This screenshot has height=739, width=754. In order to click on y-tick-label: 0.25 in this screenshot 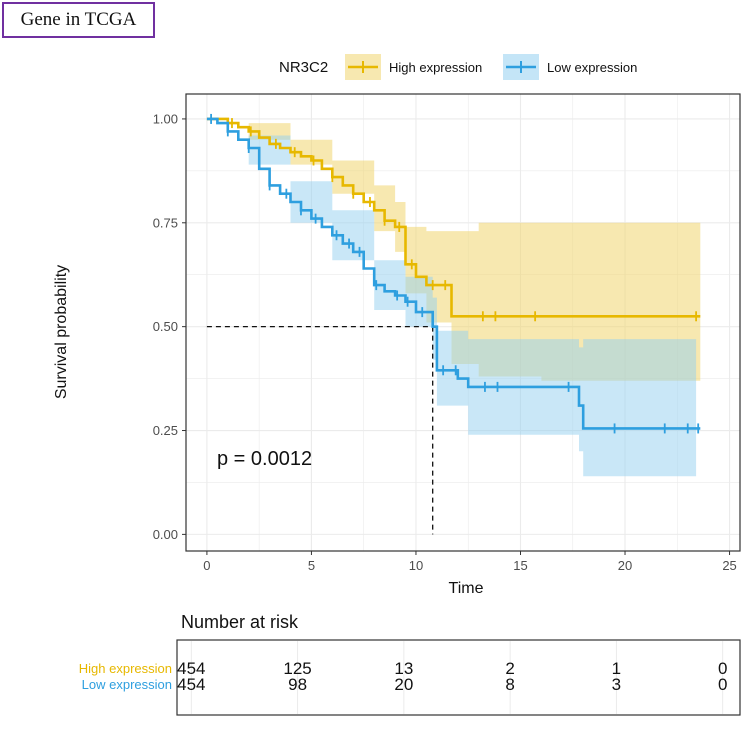, I will do `click(165, 430)`.